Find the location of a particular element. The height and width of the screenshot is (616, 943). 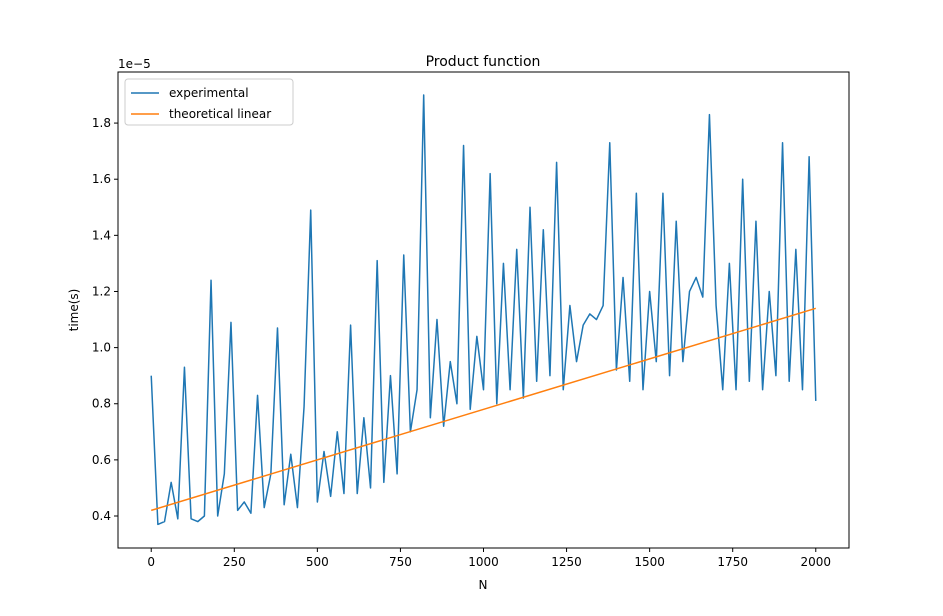

x-axis-label: N is located at coordinates (483, 585).